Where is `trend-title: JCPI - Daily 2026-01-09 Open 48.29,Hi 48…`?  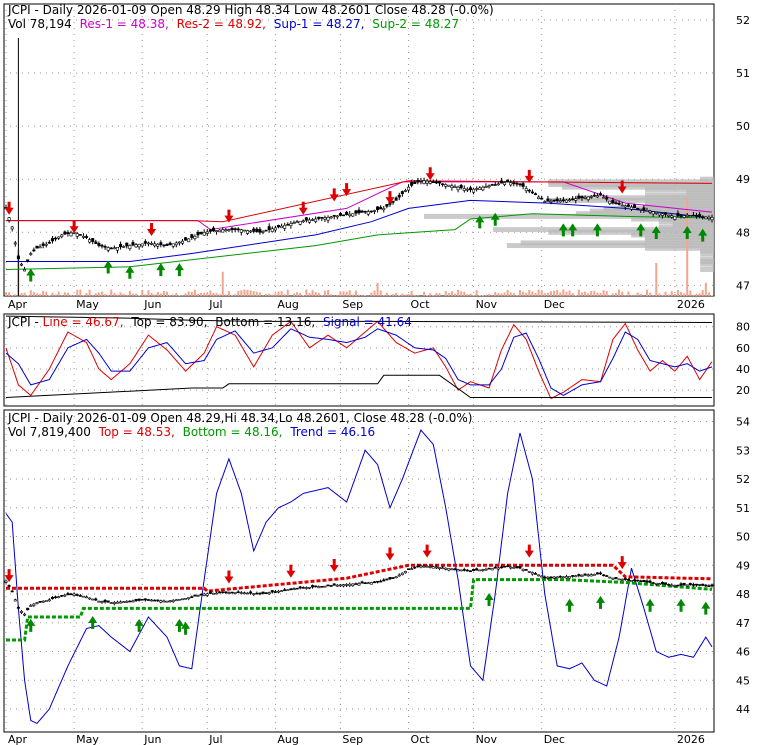 trend-title: JCPI - Daily 2026-01-09 Open 48.29,Hi 48… is located at coordinates (240, 418).